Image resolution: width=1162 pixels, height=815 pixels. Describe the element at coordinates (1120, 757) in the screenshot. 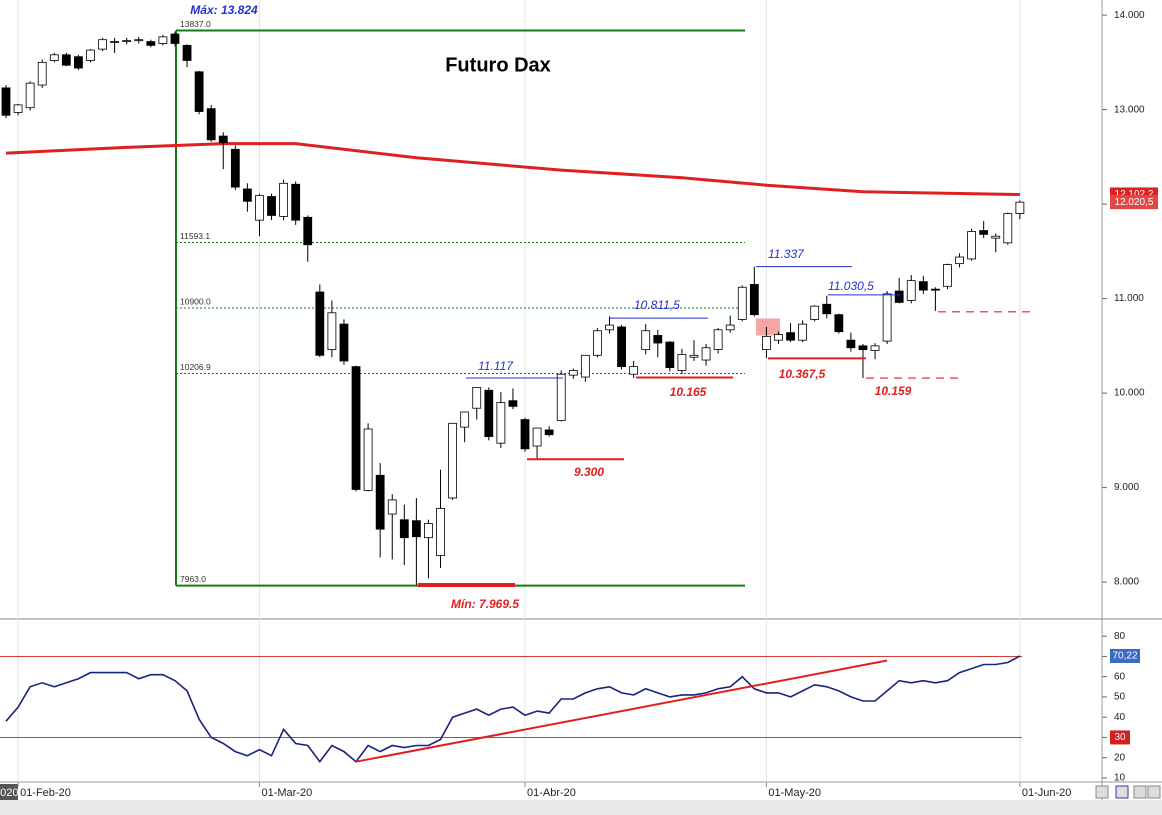

I see `y-tick-label: 20` at that location.